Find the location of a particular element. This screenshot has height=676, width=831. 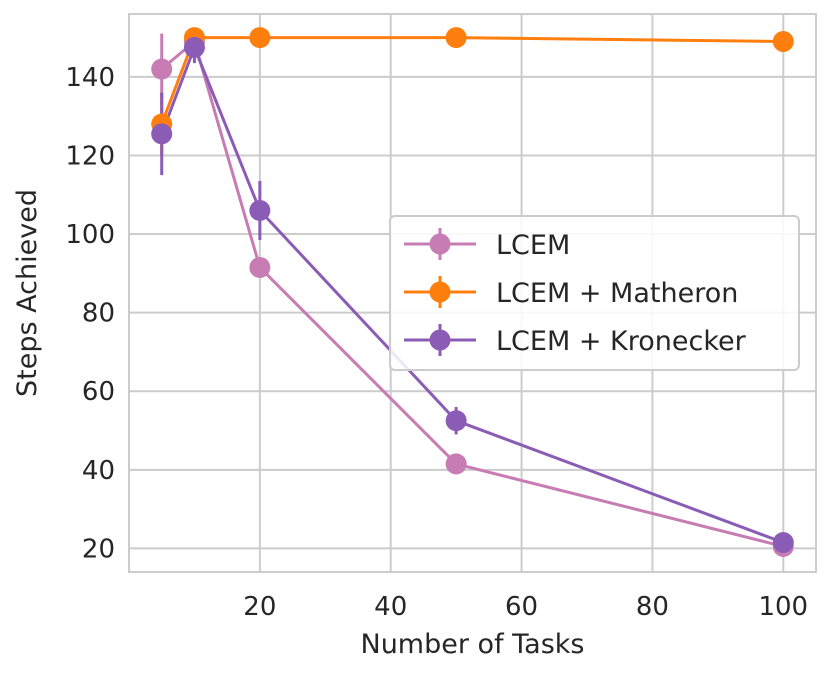

x-tick-label: 80 is located at coordinates (652, 607).